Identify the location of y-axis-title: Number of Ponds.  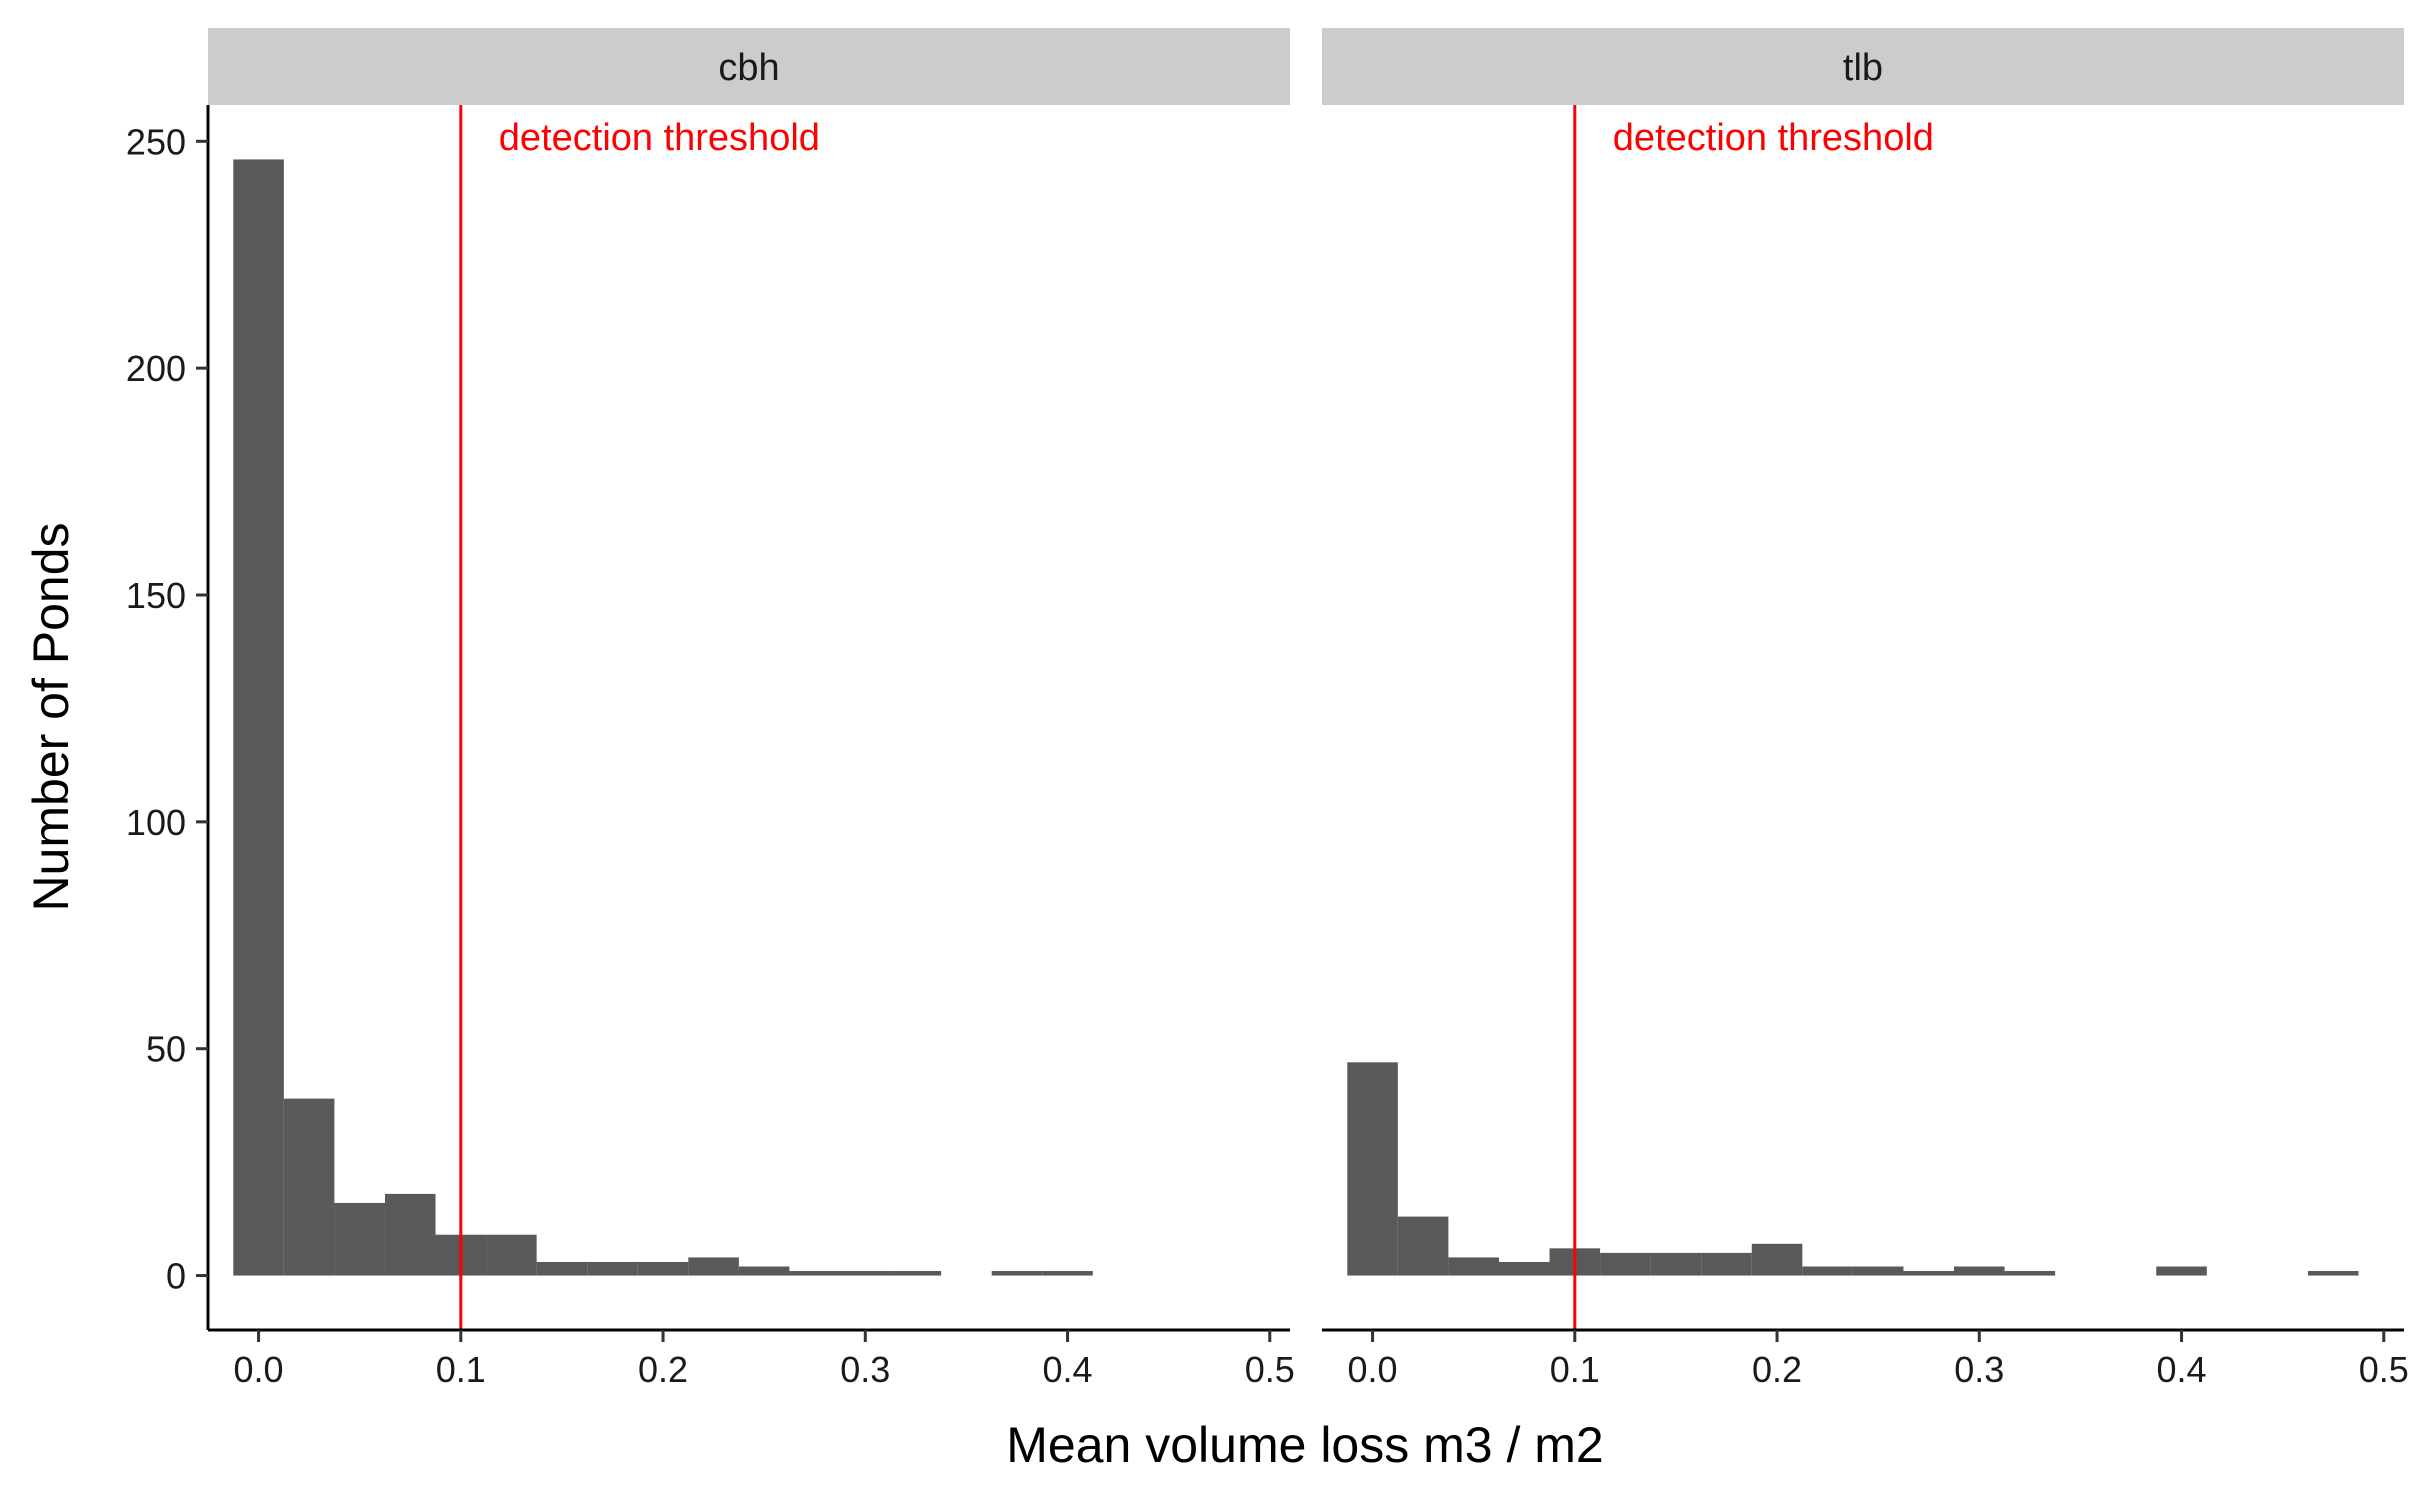
(51, 716).